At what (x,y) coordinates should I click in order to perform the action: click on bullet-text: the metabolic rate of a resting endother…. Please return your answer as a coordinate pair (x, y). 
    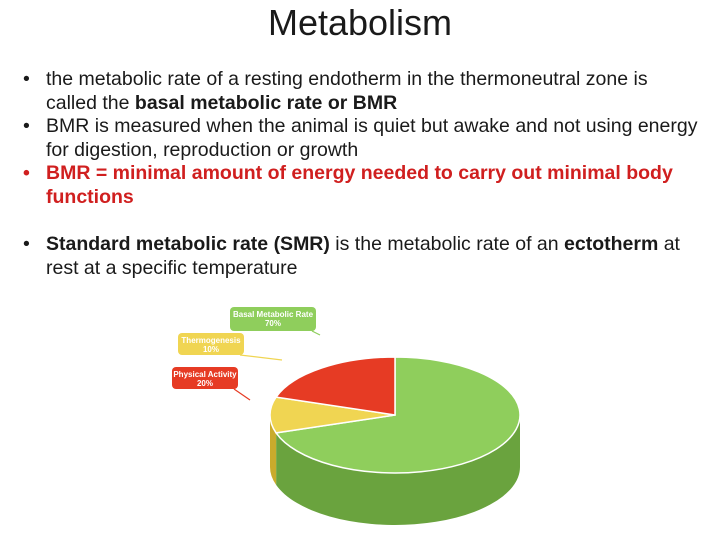
    Looking at the image, I should click on (347, 91).